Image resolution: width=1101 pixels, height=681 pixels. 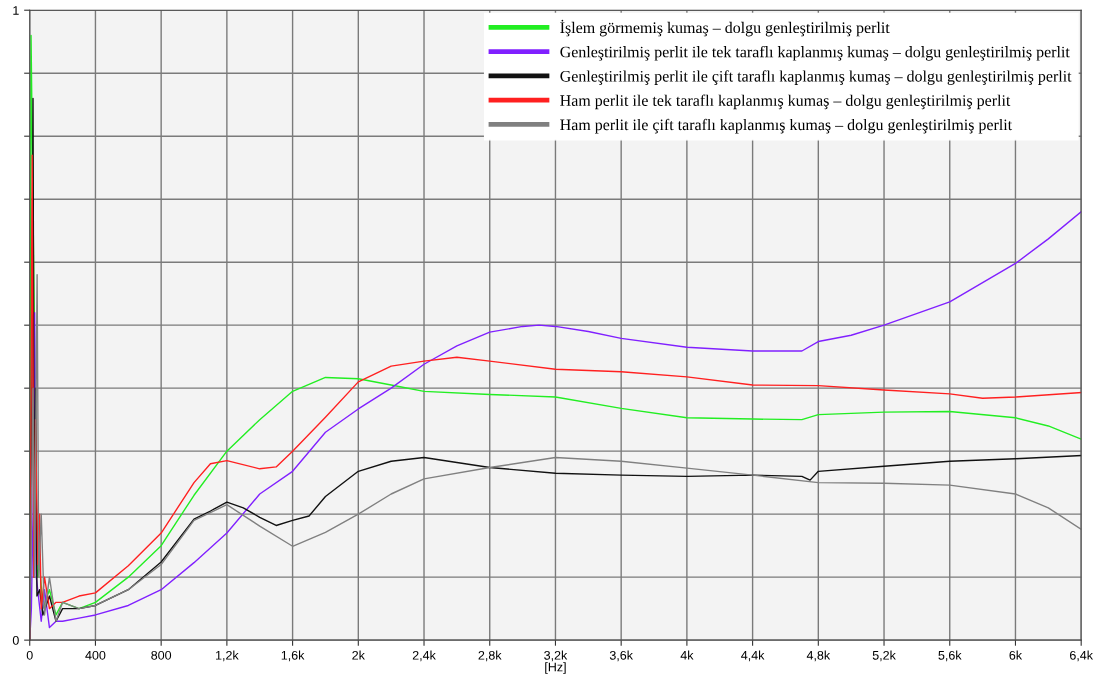 I want to click on x-tick-label: 6,4k, so click(x=1082, y=656).